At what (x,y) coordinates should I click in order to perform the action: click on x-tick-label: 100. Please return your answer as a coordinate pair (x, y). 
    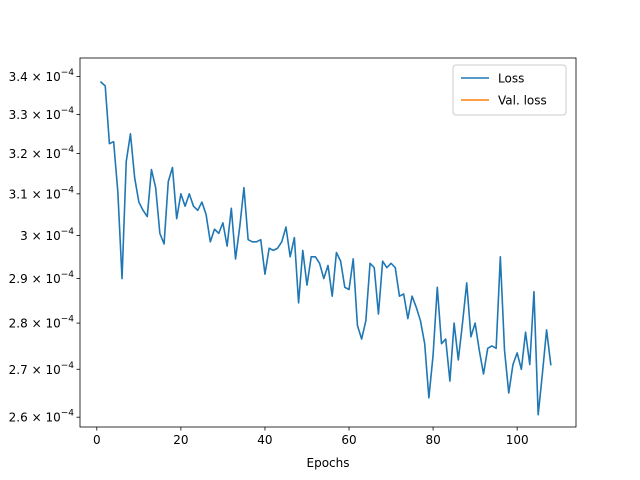
    Looking at the image, I should click on (517, 440).